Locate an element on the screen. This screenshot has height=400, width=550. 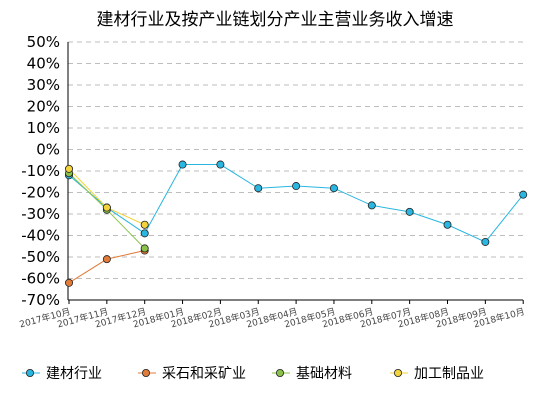
legend-label: 基础材料 is located at coordinates (324, 373).